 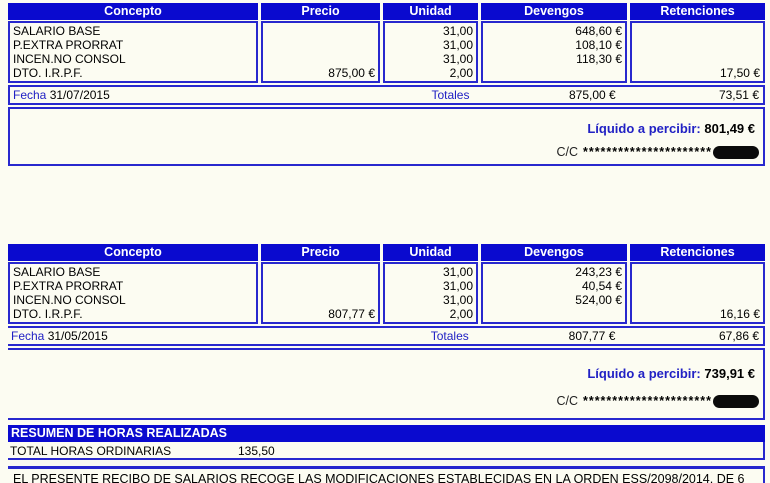 What do you see at coordinates (592, 336) in the screenshot?
I see `total-devengos: 807,77 €` at bounding box center [592, 336].